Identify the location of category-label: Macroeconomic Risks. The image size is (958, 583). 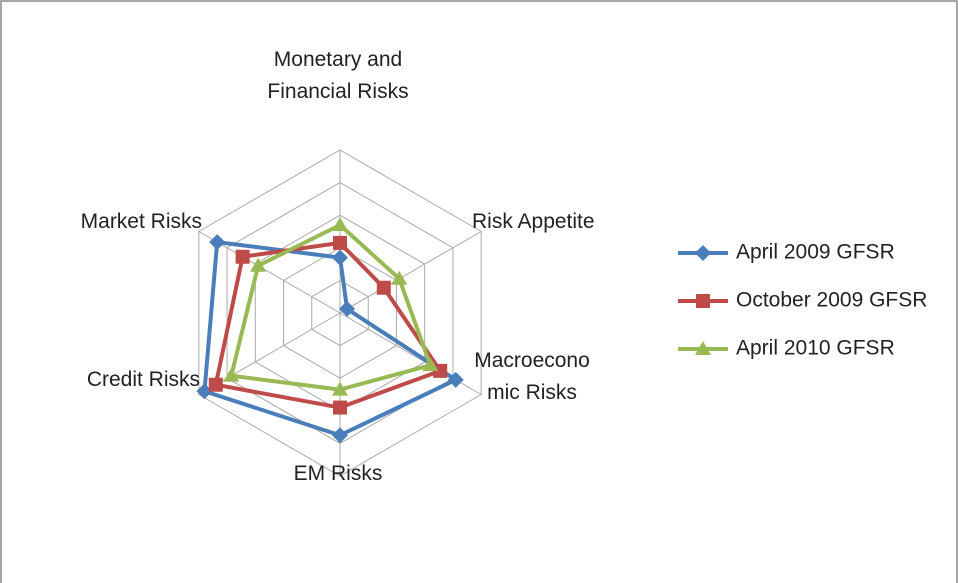
(532, 376).